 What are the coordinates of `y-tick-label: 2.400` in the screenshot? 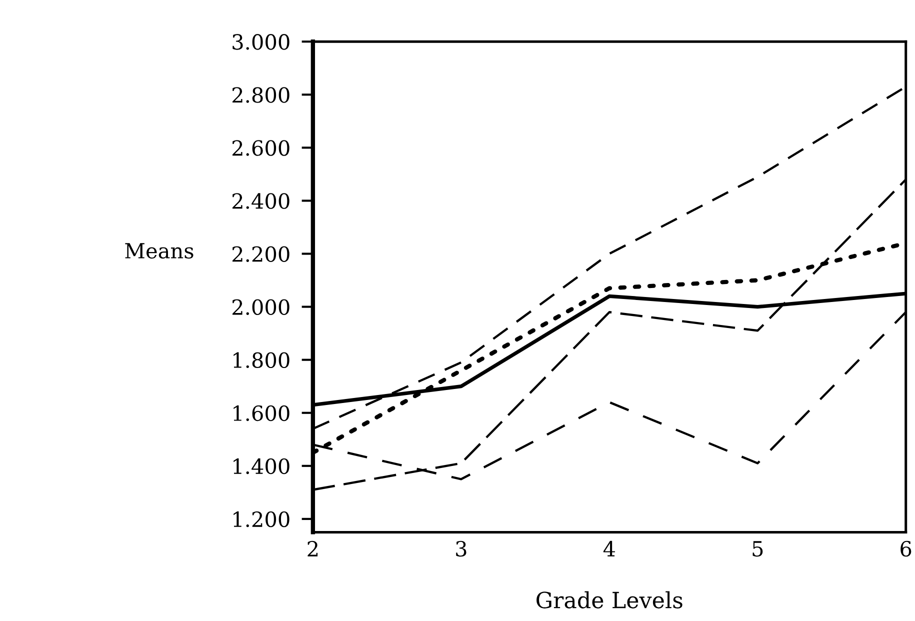 It's located at (261, 201).